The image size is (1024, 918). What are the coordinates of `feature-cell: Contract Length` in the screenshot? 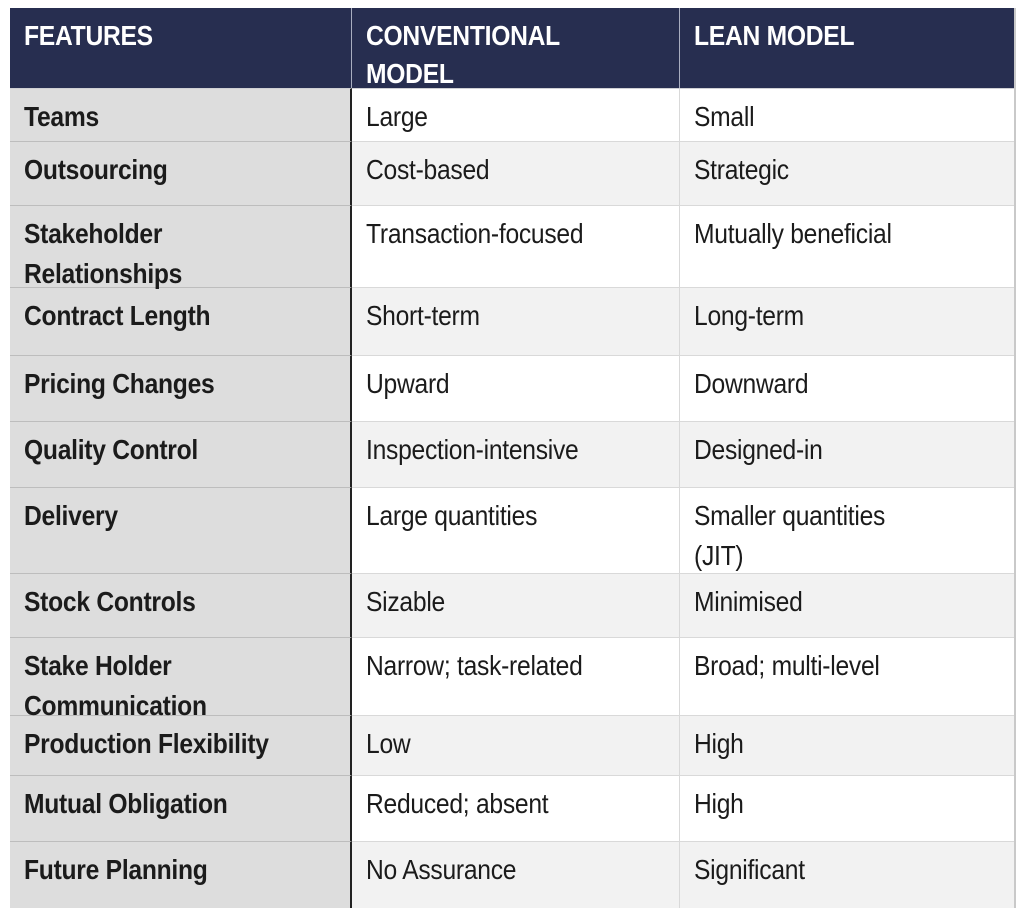 It's located at (181, 321).